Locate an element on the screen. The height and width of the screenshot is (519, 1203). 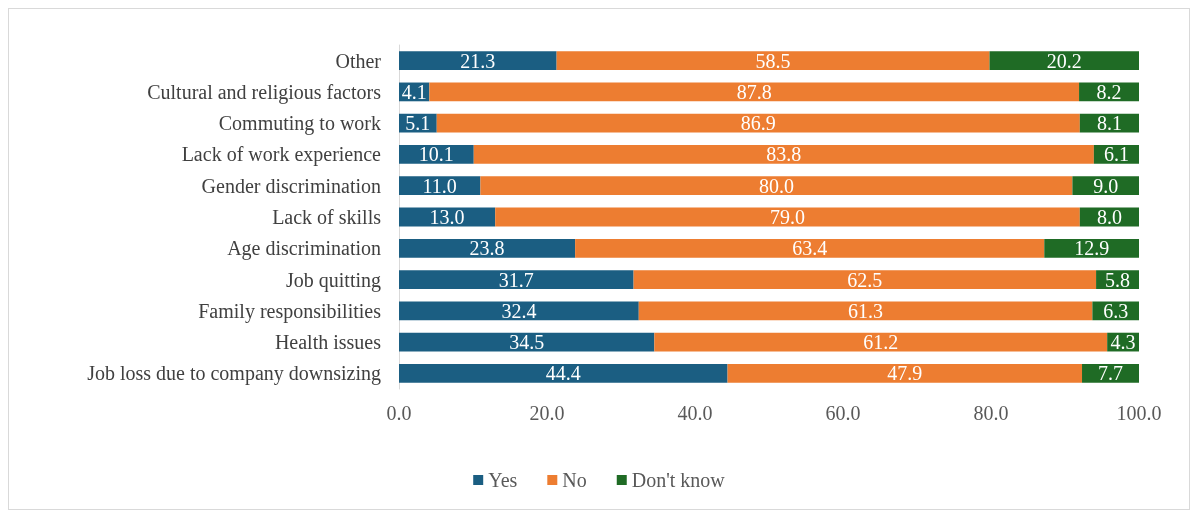
data-label: 87.8 is located at coordinates (754, 91).